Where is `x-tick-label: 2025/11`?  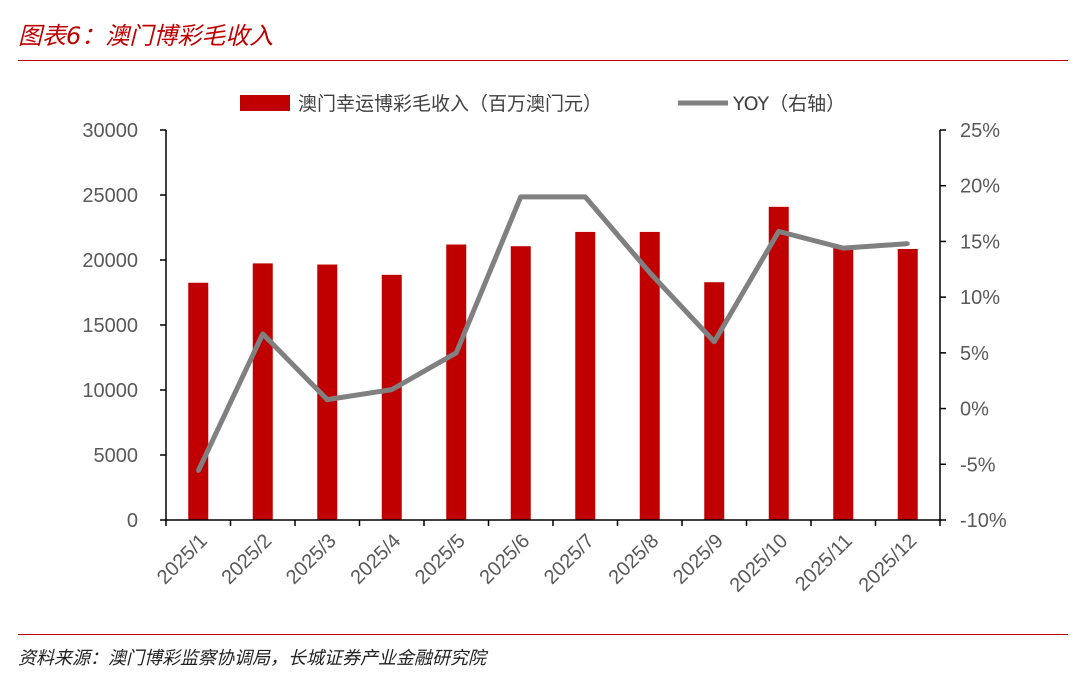
x-tick-label: 2025/11 is located at coordinates (824, 563).